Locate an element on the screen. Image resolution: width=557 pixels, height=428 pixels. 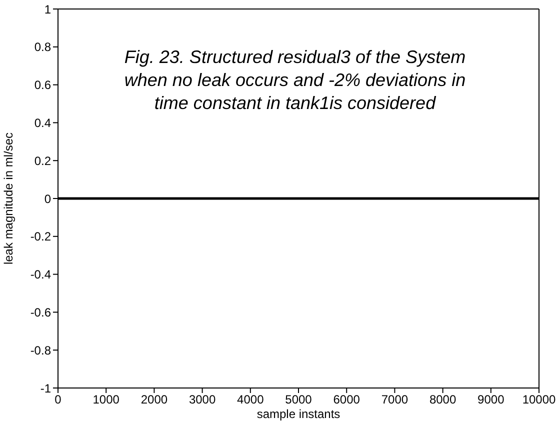
y-axis-title: leak magnitude in ml/sec is located at coordinates (8, 198).